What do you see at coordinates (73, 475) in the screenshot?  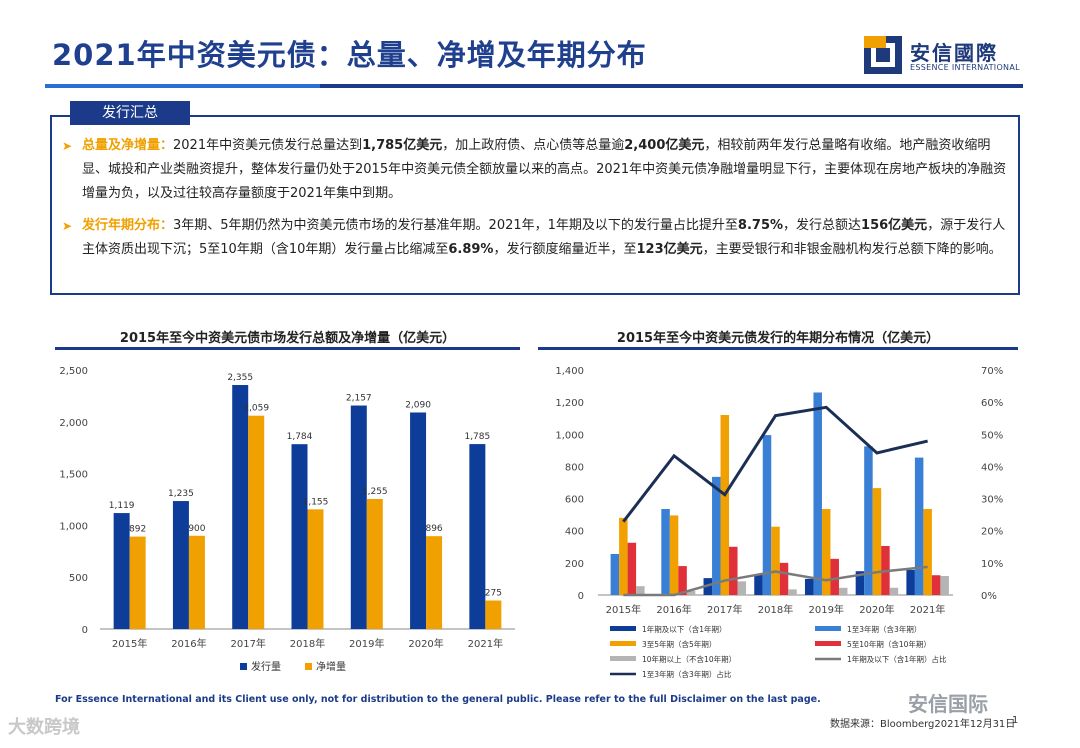 I see `y-tick-label: 1,500` at bounding box center [73, 475].